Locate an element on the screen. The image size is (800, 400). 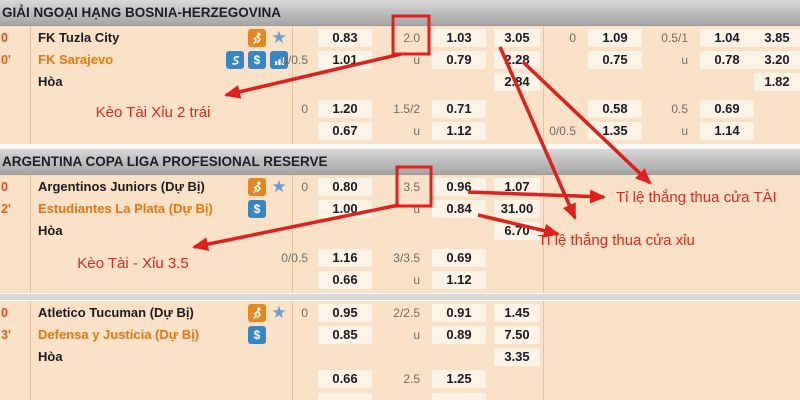
ou-line-label: 0.5 is located at coordinates (679, 109).